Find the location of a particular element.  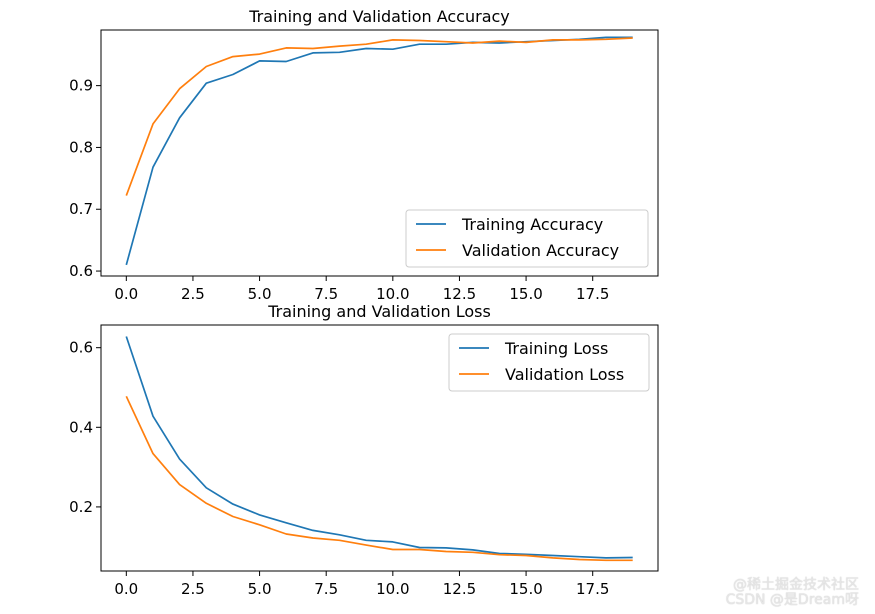

watermark-juejin: @稀土掘金技术社区 is located at coordinates (796, 585).